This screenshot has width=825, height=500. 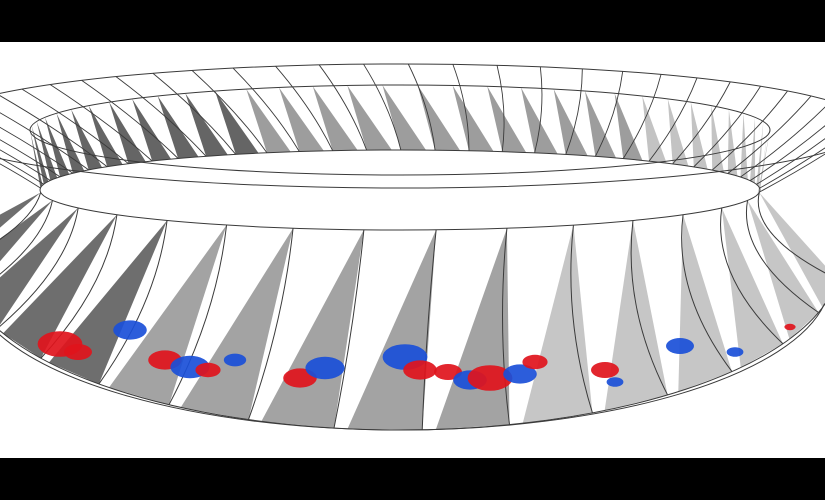 I want to click on letterbox-top, so click(x=412, y=21).